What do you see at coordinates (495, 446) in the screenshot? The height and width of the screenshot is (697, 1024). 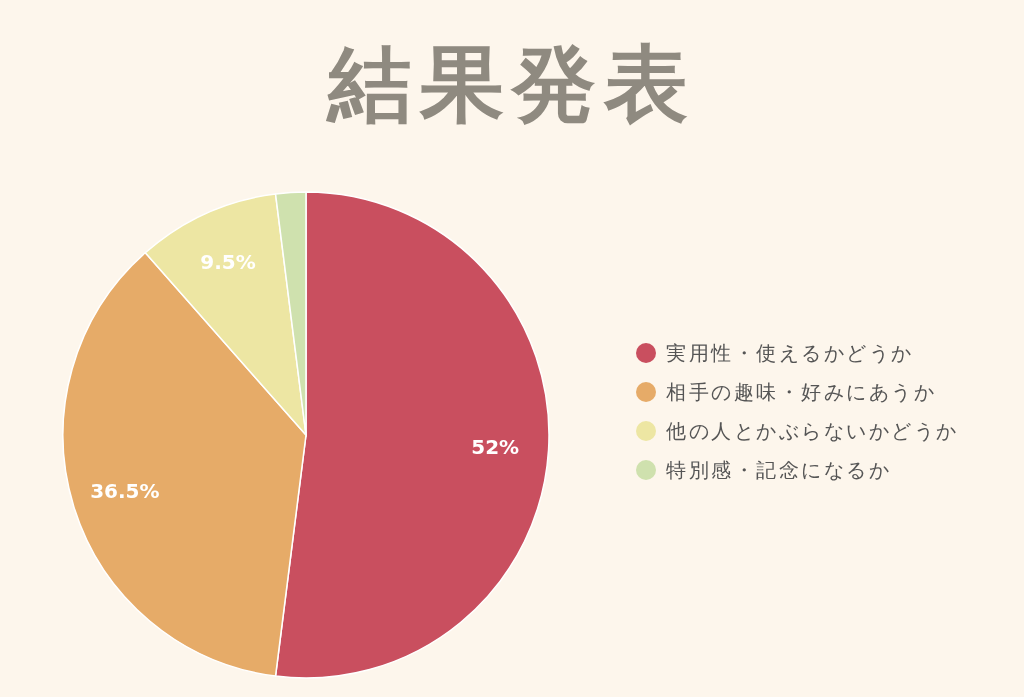 I see `data-label: 52%` at bounding box center [495, 446].